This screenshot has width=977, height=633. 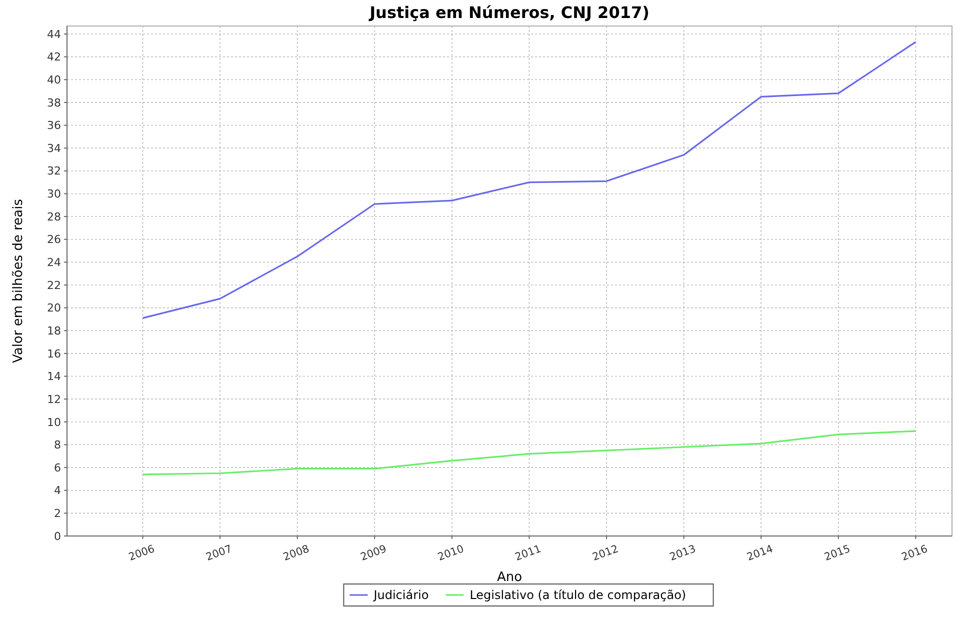 What do you see at coordinates (219, 553) in the screenshot?
I see `x-tick-label: 2007` at bounding box center [219, 553].